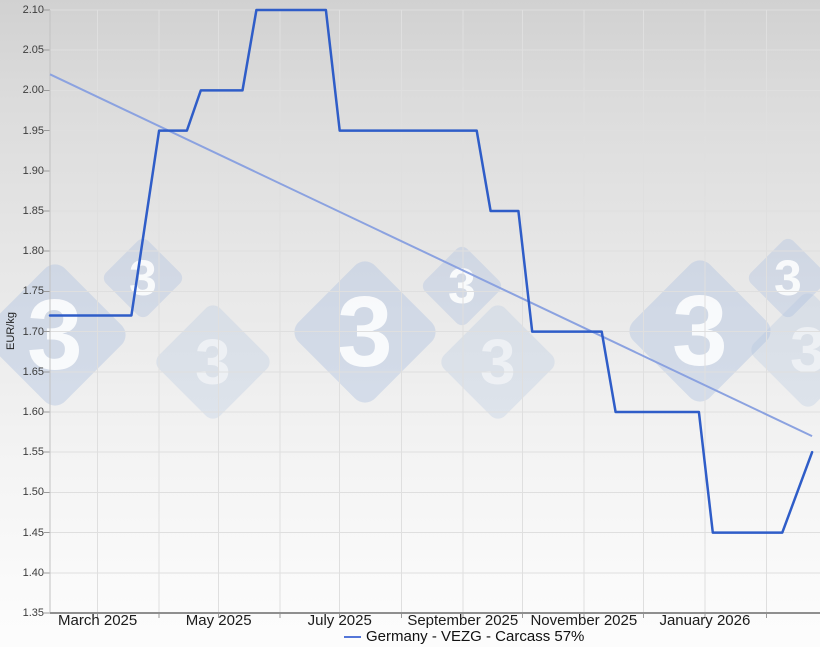 The image size is (820, 647). What do you see at coordinates (33, 492) in the screenshot?
I see `y-tick-label: 1.50` at bounding box center [33, 492].